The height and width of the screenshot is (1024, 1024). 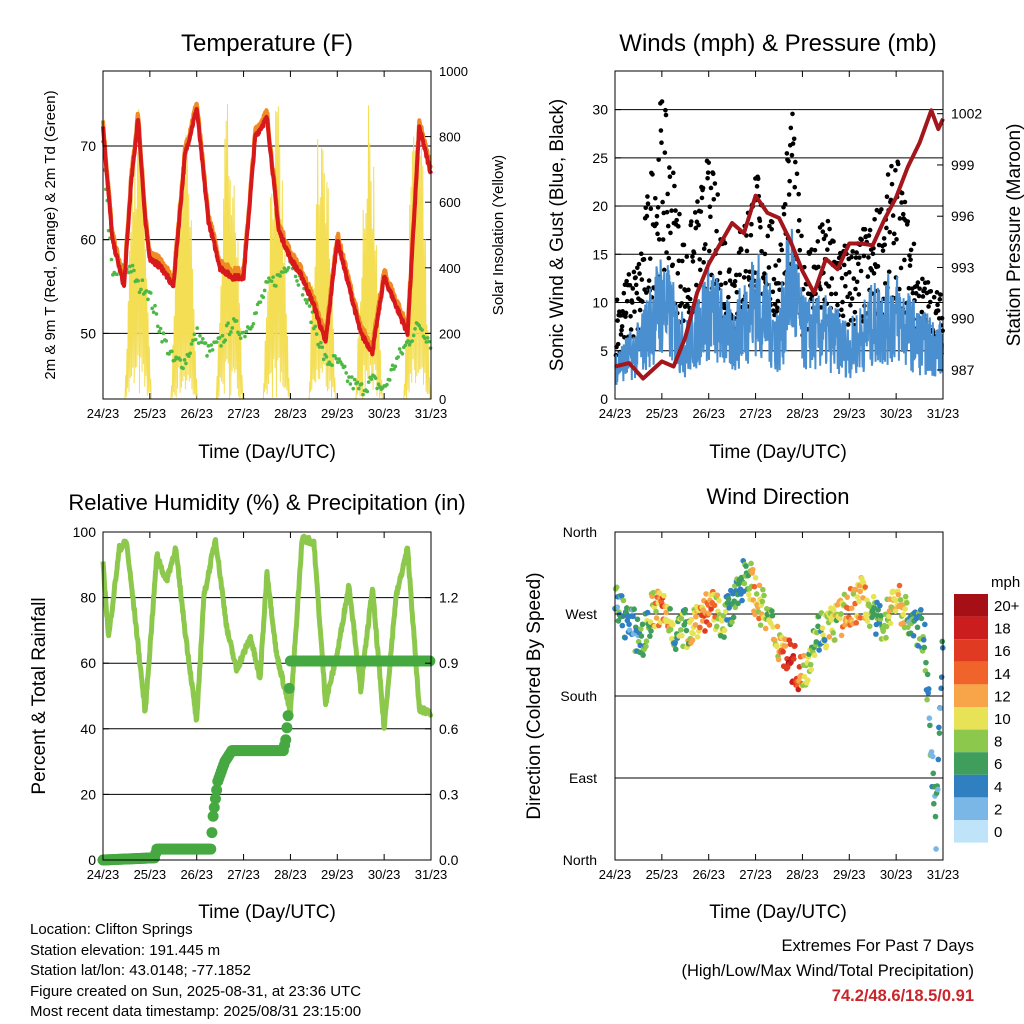 I want to click on direction-ylabel-left: Direction (Colored By Speed), so click(x=534, y=695).